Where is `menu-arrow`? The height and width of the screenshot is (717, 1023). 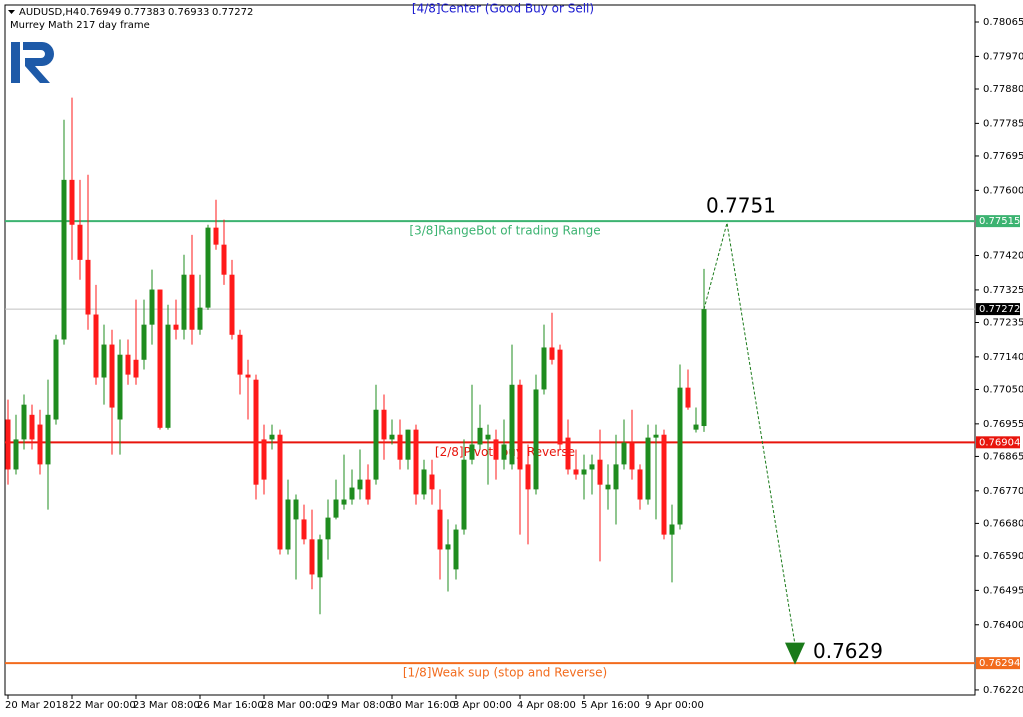
menu-arrow is located at coordinates (11, 12).